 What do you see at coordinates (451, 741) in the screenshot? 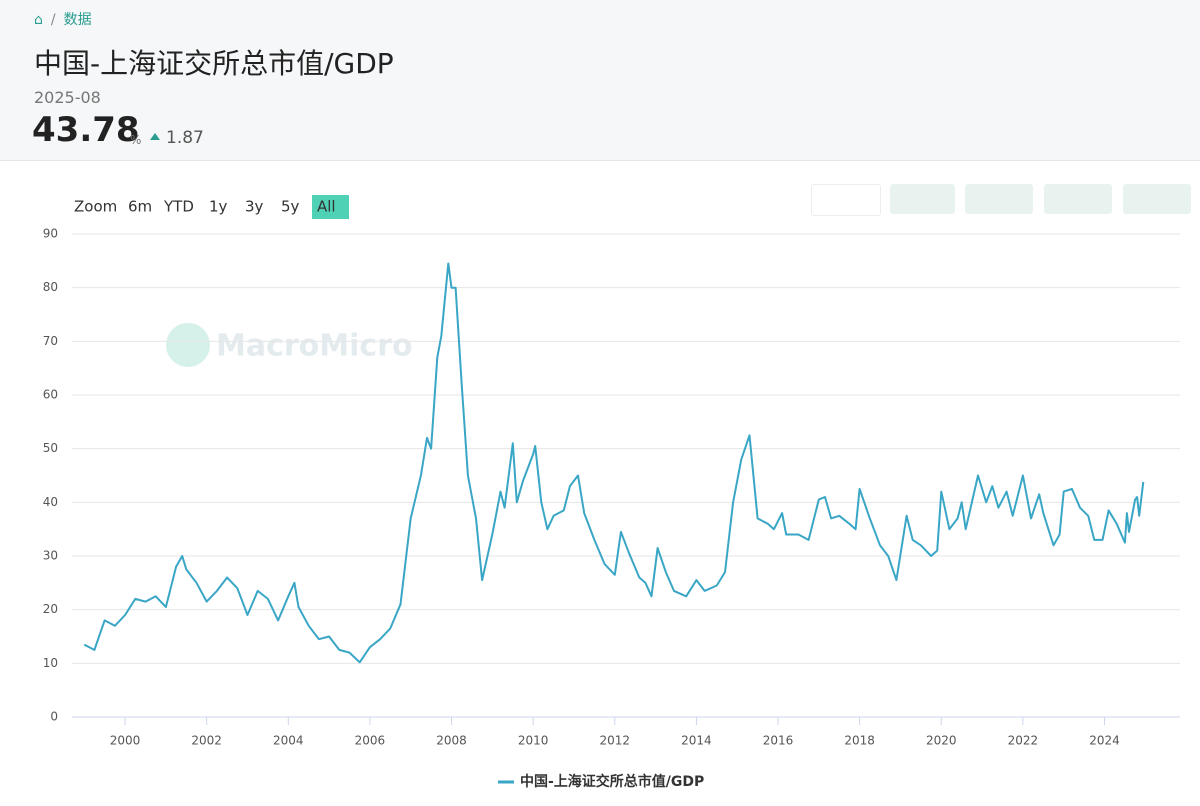
I see `x-tick-label: 2008` at bounding box center [451, 741].